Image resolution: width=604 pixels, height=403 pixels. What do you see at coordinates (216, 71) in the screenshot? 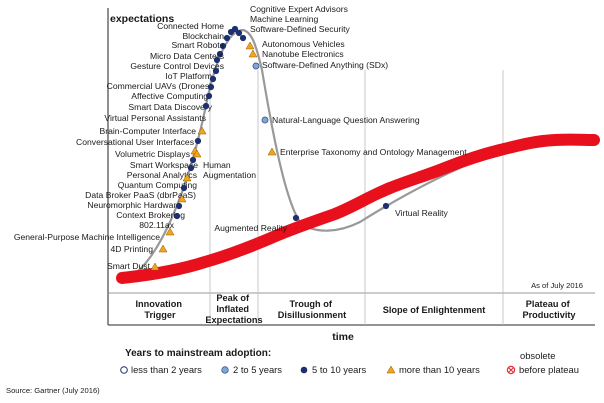
I see `marker-iot-platform` at bounding box center [216, 71].